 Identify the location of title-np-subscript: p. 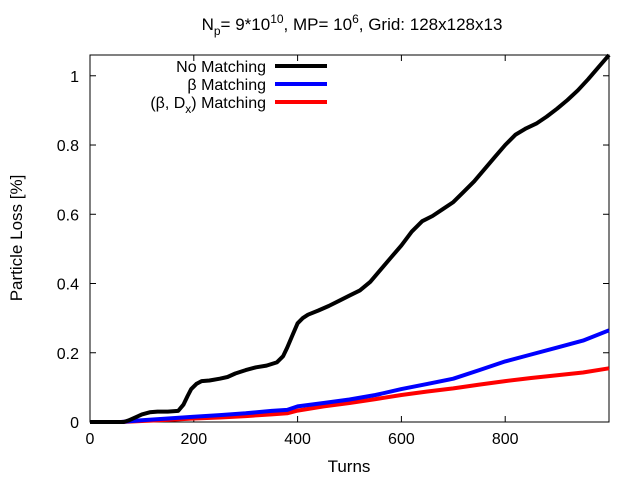
(217, 31).